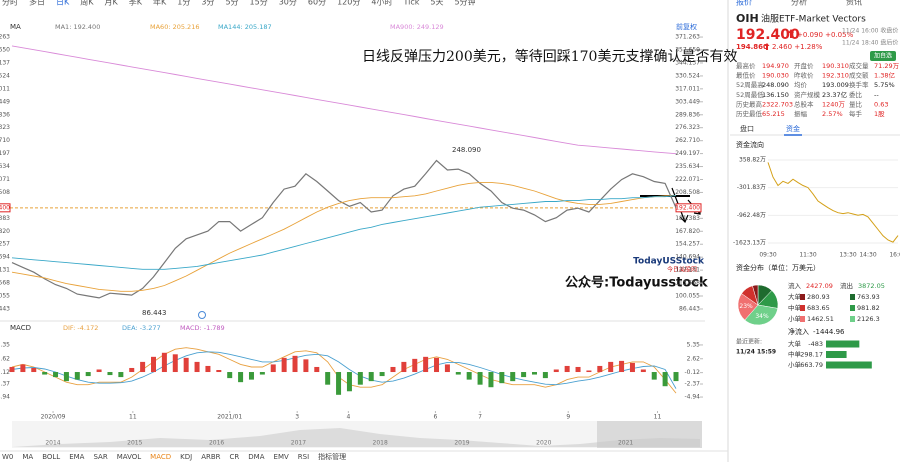  Describe the element at coordinates (51, 457) in the screenshot. I see `indicator-tab: BOLL` at that location.